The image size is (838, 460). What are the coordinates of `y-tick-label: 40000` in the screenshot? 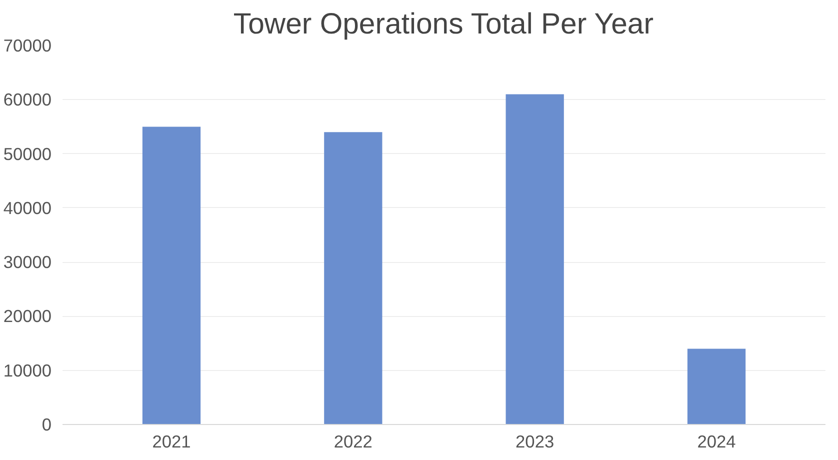 It's located at (27, 208).